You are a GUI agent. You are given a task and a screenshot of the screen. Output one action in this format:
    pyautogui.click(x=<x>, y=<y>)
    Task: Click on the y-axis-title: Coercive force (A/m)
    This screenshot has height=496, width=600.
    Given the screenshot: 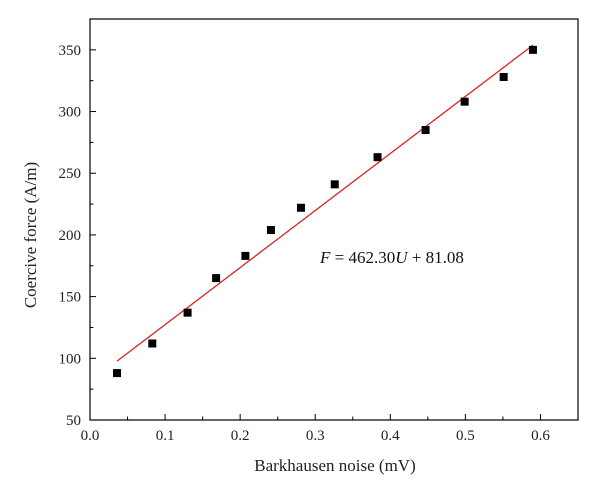 What is the action you would take?
    pyautogui.click(x=30, y=235)
    